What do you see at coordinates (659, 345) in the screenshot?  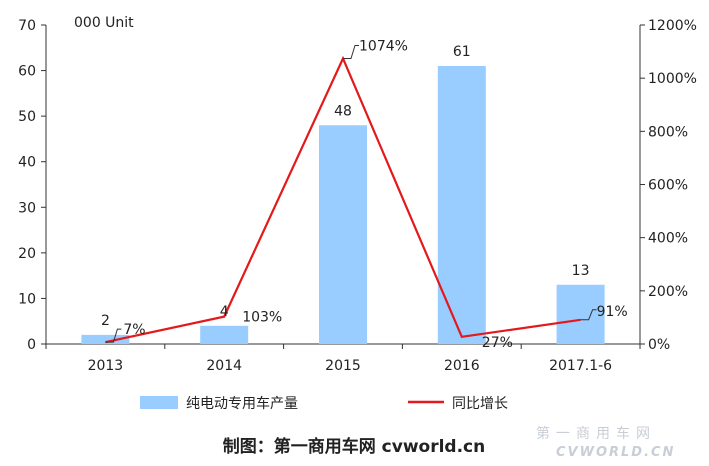 I see `y-right-tick-label: 0%` at bounding box center [659, 345].